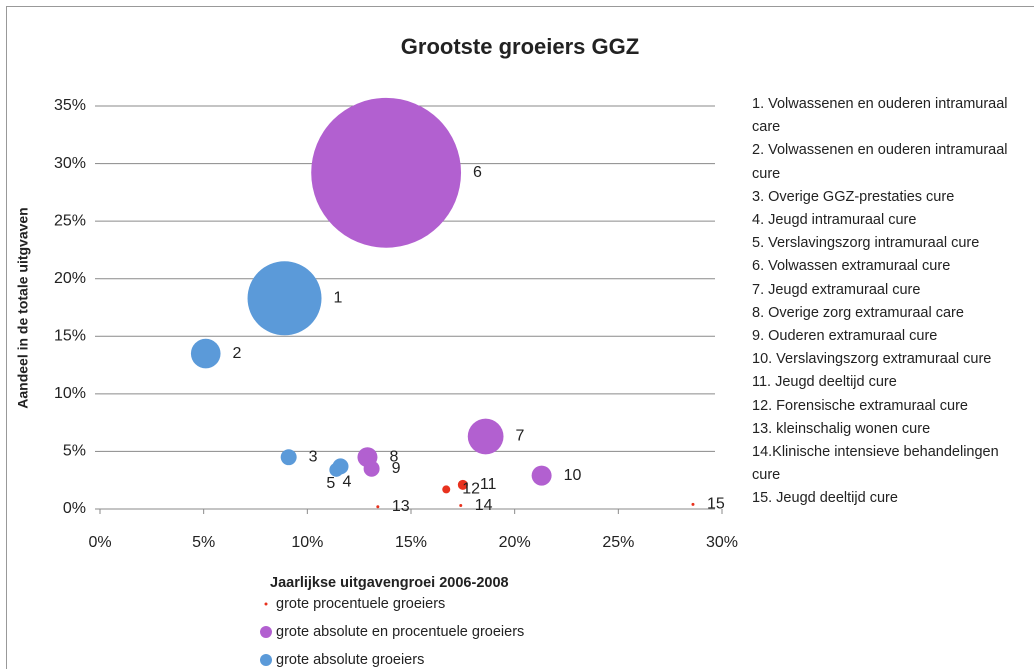 The image size is (1034, 669). Describe the element at coordinates (471, 489) in the screenshot. I see `point-label: 12` at that location.